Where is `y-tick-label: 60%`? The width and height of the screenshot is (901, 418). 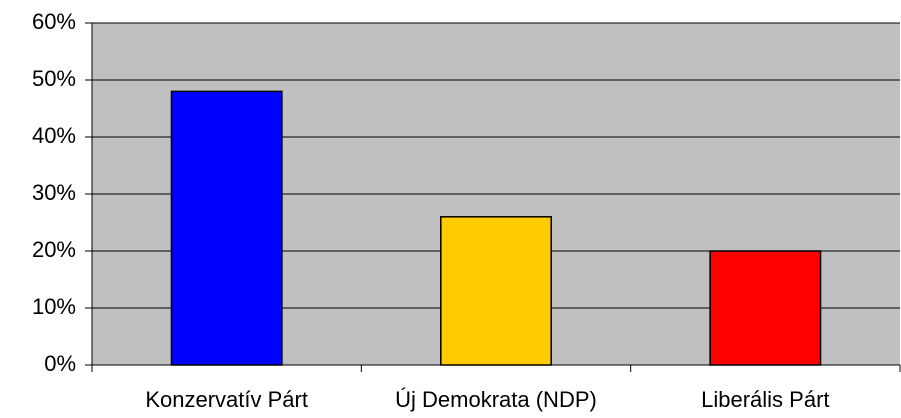 y-tick-label: 60% is located at coordinates (54, 21).